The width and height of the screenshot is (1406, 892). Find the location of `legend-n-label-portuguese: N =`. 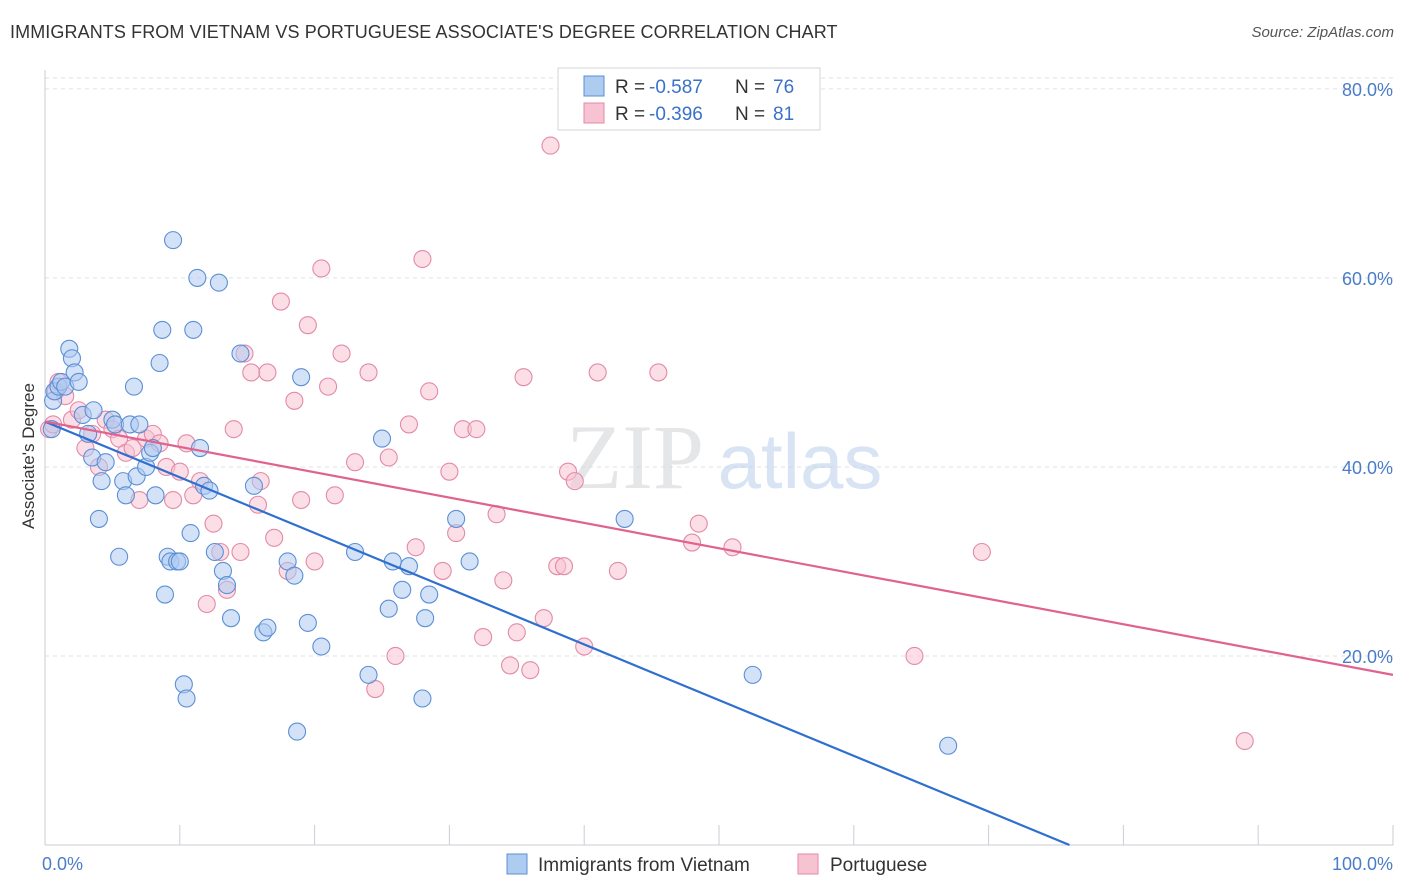

legend-n-label-portuguese: N = is located at coordinates (750, 114).